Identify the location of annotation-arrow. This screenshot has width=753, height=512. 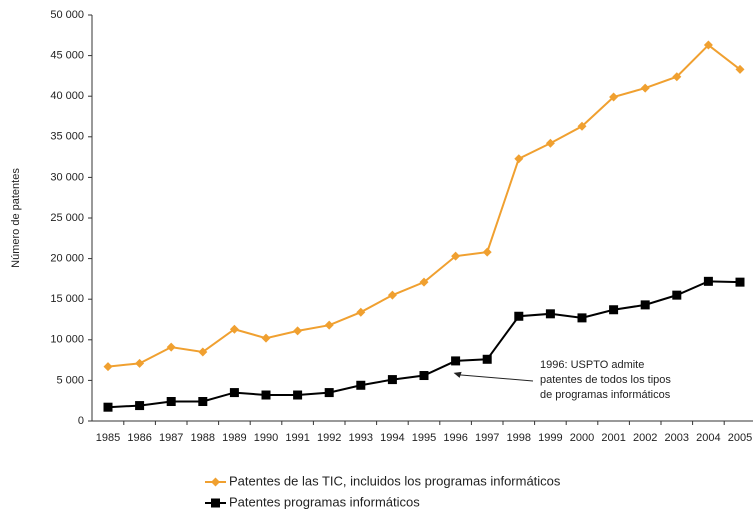
(496, 378).